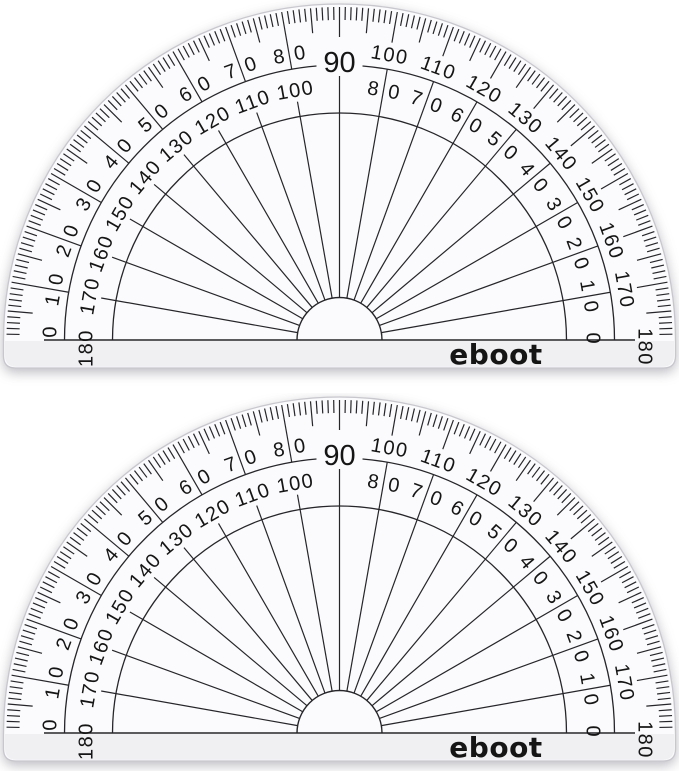 The height and width of the screenshot is (771, 679). What do you see at coordinates (587, 285) in the screenshot?
I see `degree-label-inner: 1` at bounding box center [587, 285].